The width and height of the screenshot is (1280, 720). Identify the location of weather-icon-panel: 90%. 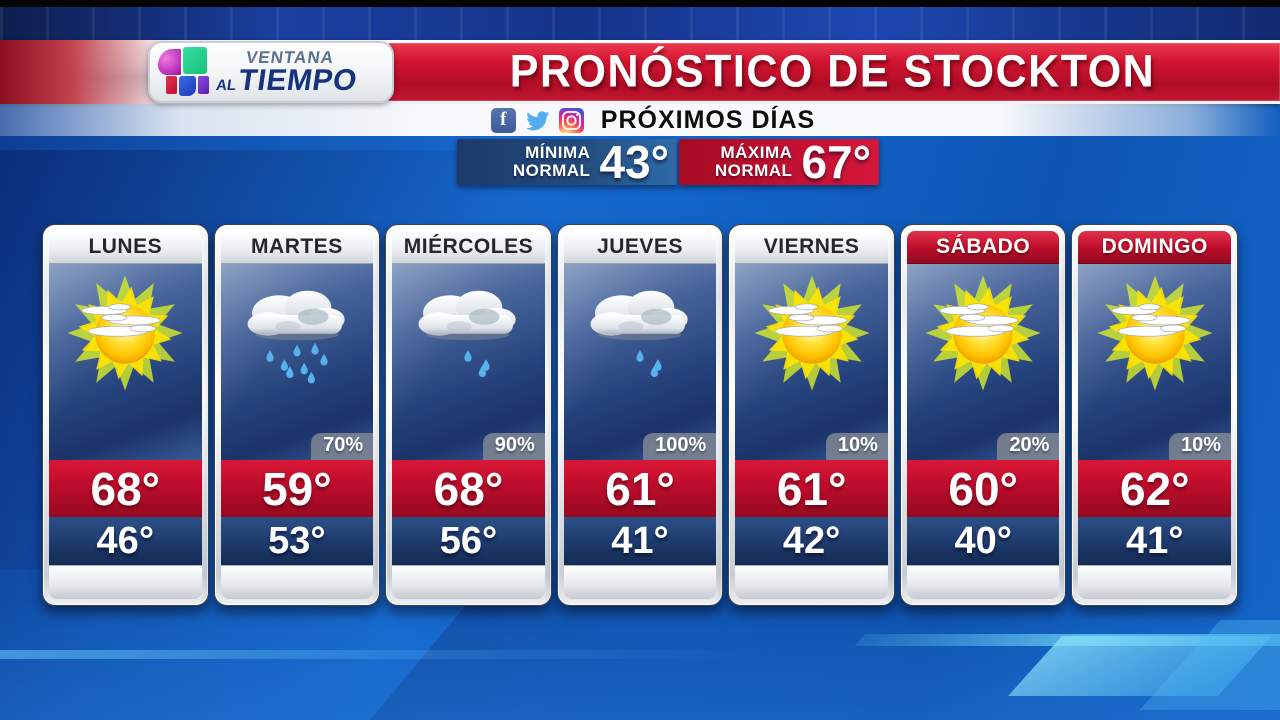
(468, 362).